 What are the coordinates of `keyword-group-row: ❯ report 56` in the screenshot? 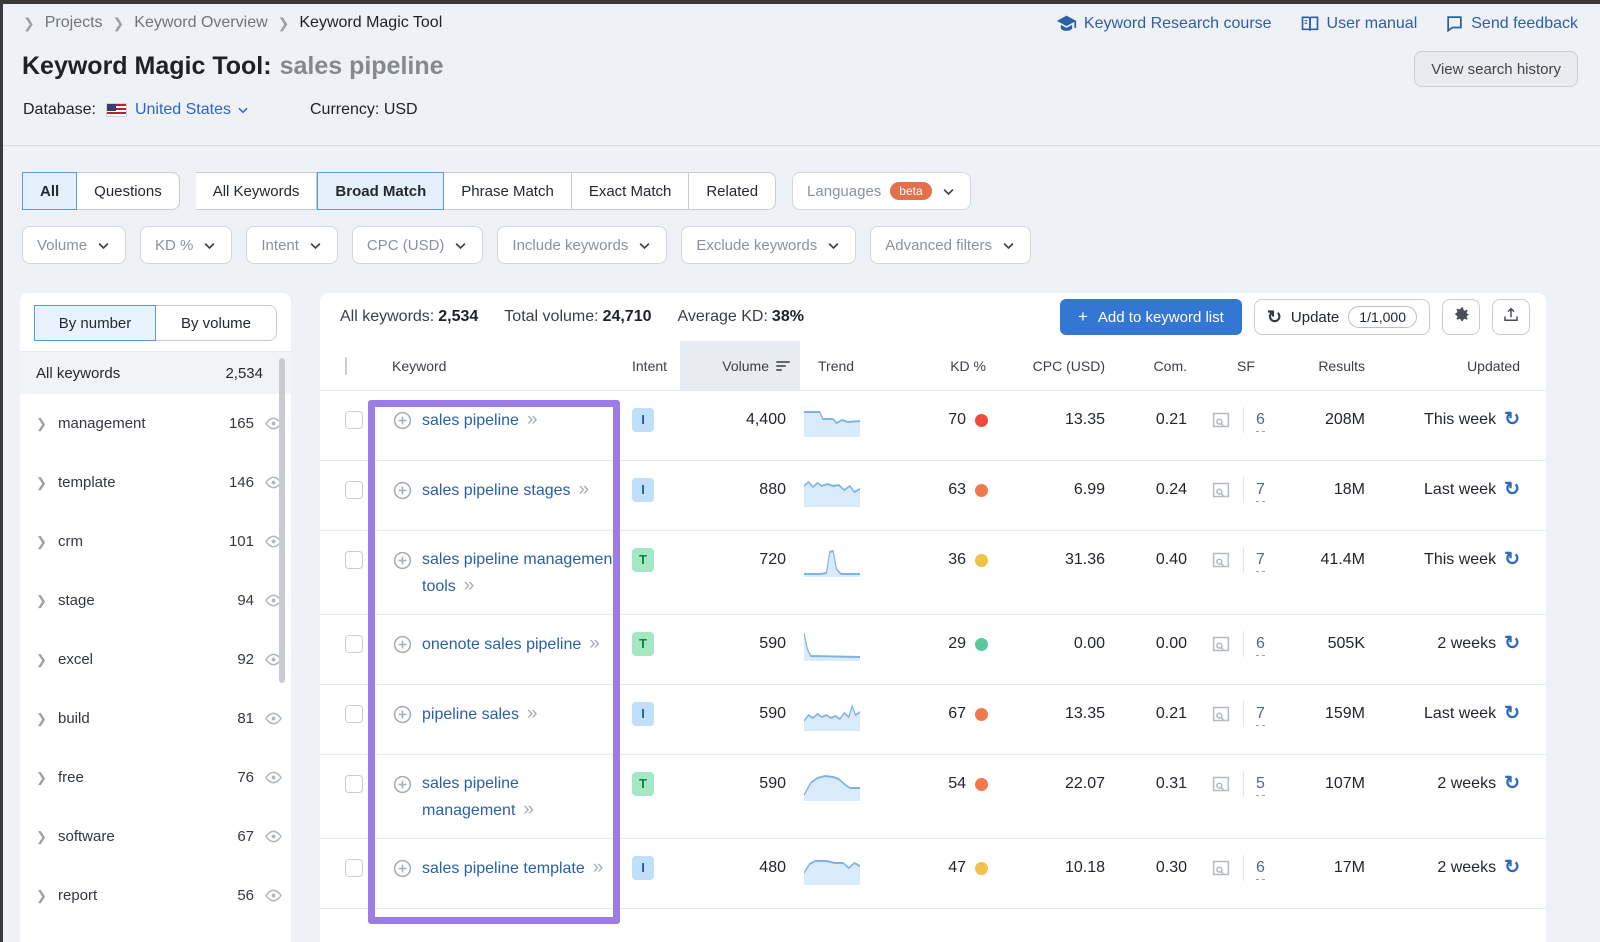 It's located at (155, 895).